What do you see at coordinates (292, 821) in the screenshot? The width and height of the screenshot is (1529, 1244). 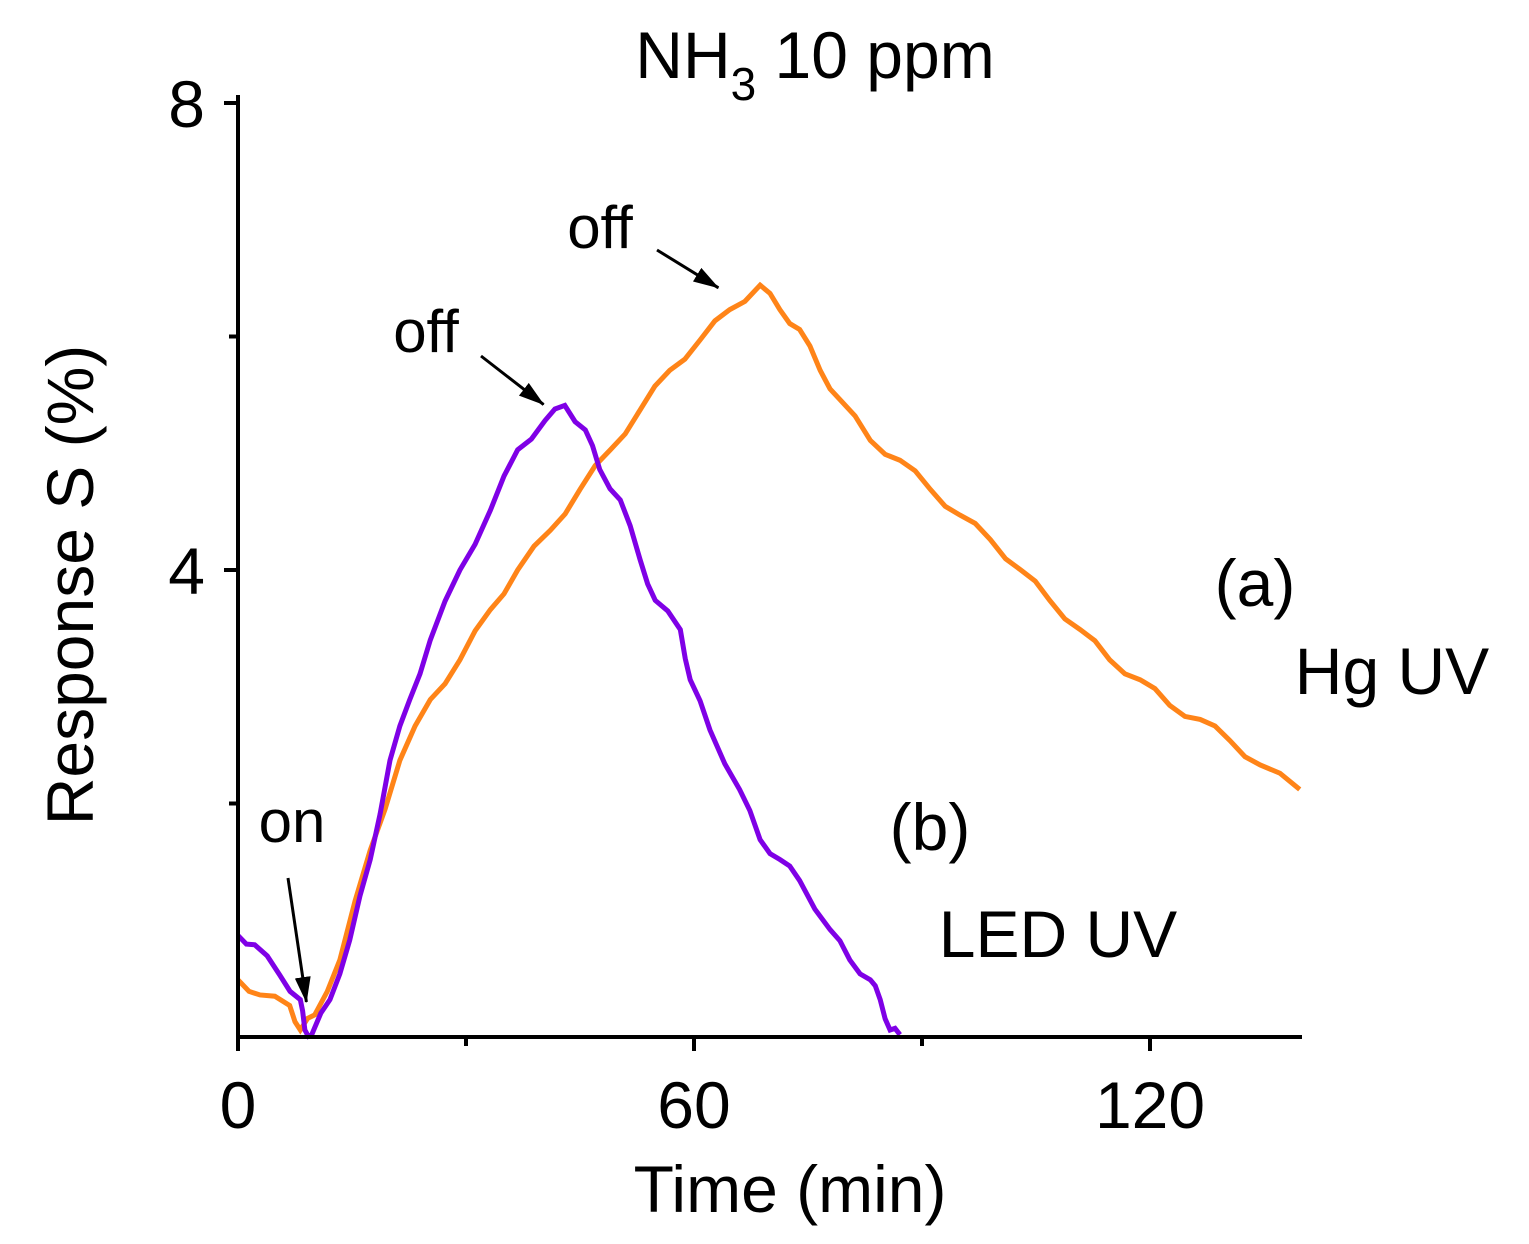 I see `annotation-on: on` at bounding box center [292, 821].